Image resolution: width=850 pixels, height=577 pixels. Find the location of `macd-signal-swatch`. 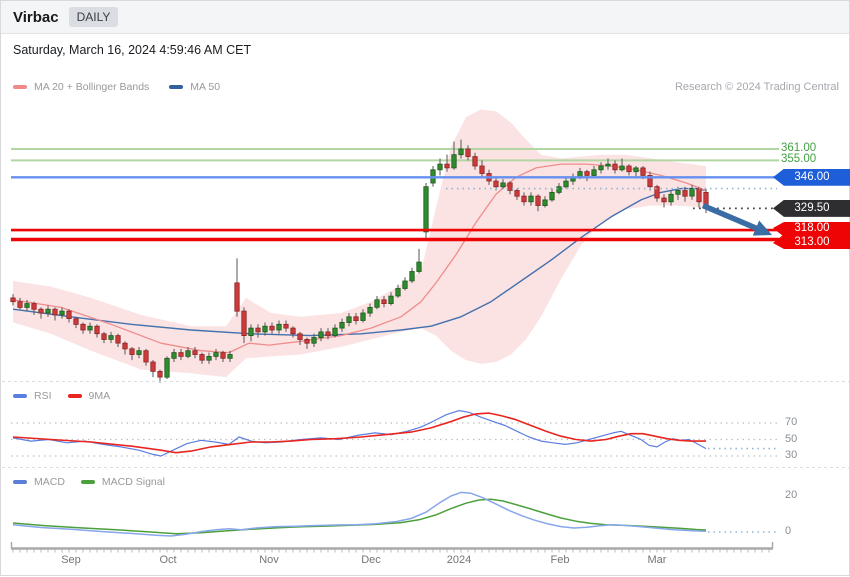

macd-signal-swatch is located at coordinates (87, 482).